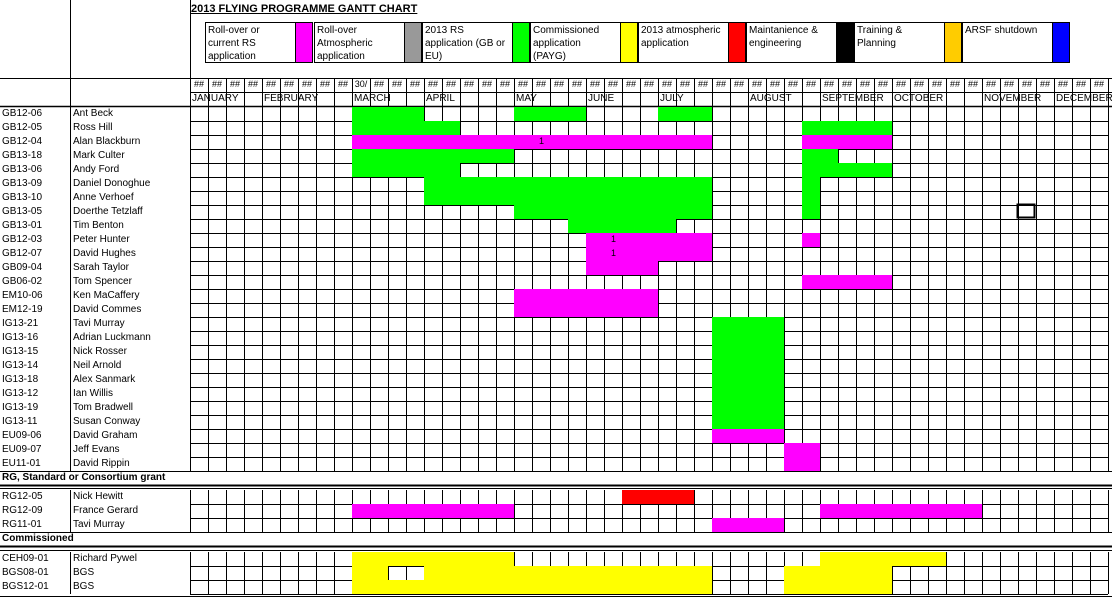 This screenshot has width=1112, height=599. Describe the element at coordinates (22, 496) in the screenshot. I see `row-code: RG12-05` at that location.